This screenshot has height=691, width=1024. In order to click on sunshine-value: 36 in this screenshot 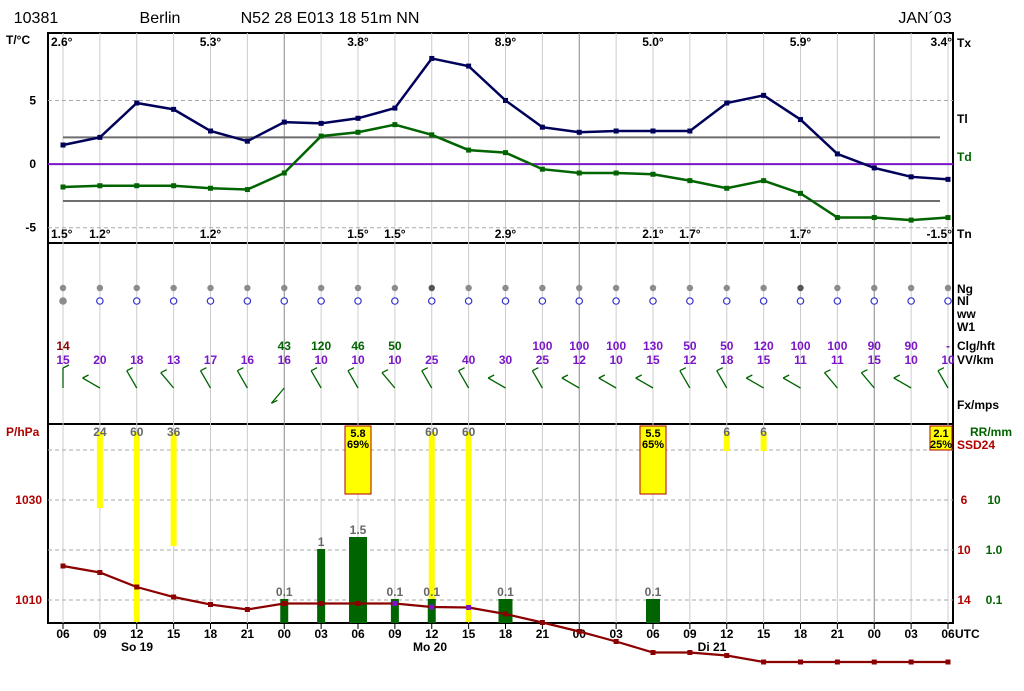, I will do `click(174, 432)`.